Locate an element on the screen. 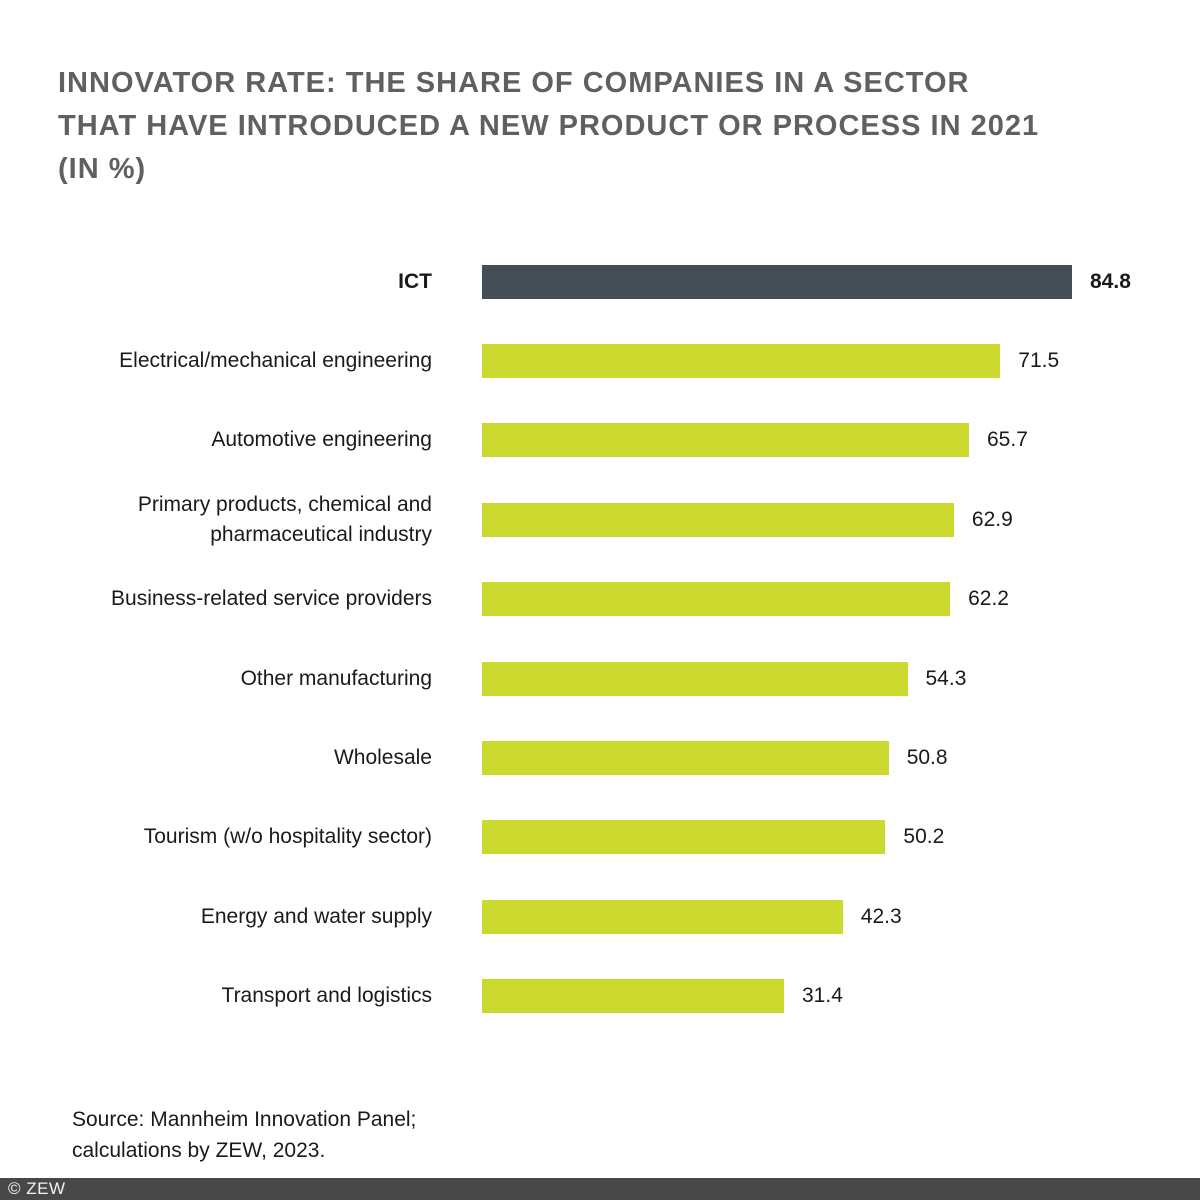 The image size is (1200, 1200). bar-row: Energy and water supply 42.3 is located at coordinates (600, 916).